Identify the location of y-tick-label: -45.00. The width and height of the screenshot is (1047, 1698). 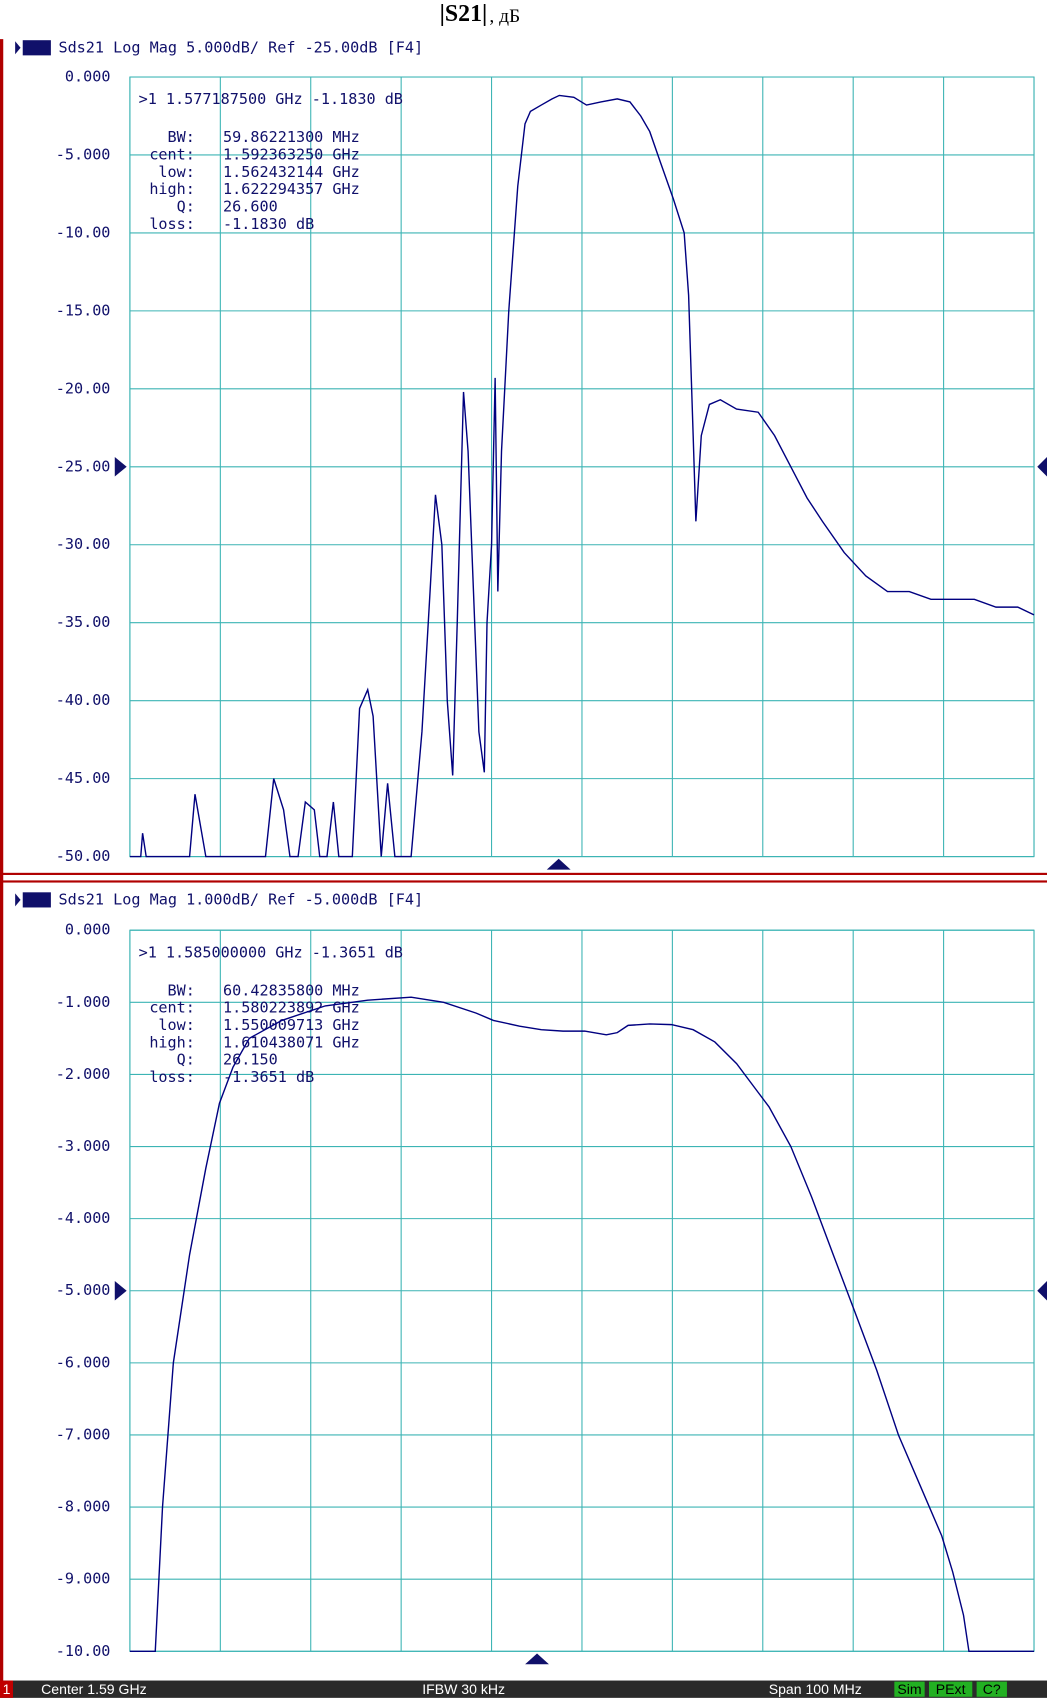
(83, 778).